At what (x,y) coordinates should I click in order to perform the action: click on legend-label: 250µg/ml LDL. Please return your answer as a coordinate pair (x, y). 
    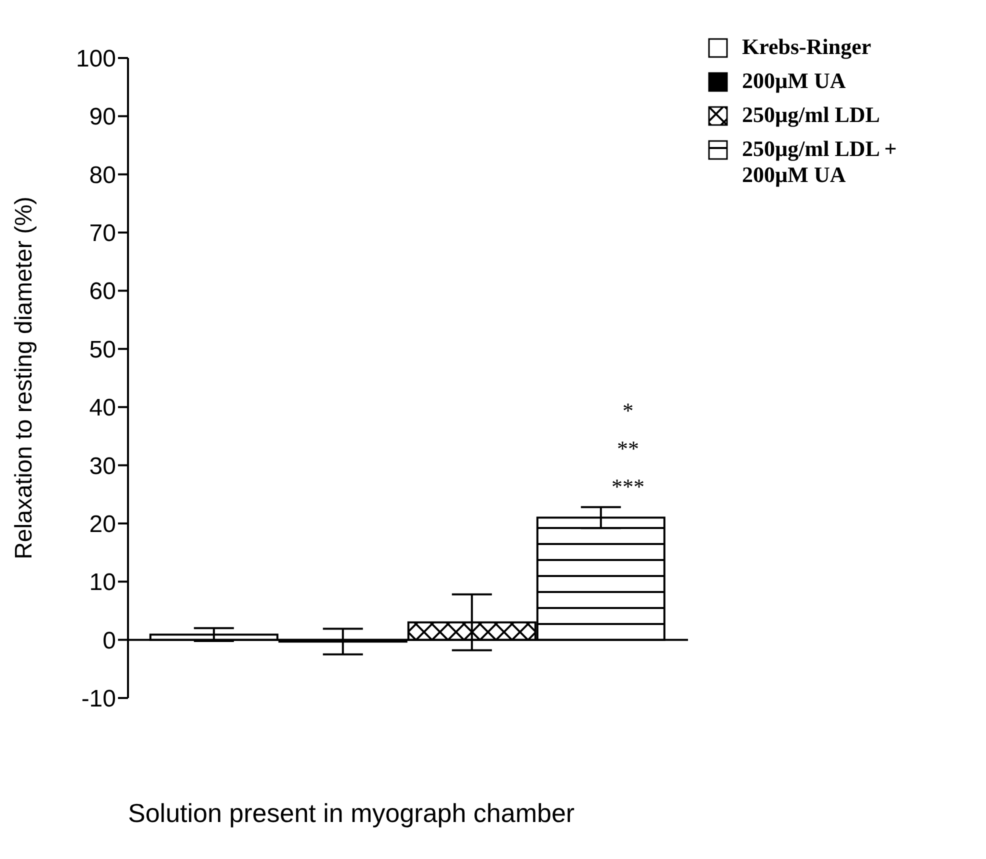
    Looking at the image, I should click on (811, 115).